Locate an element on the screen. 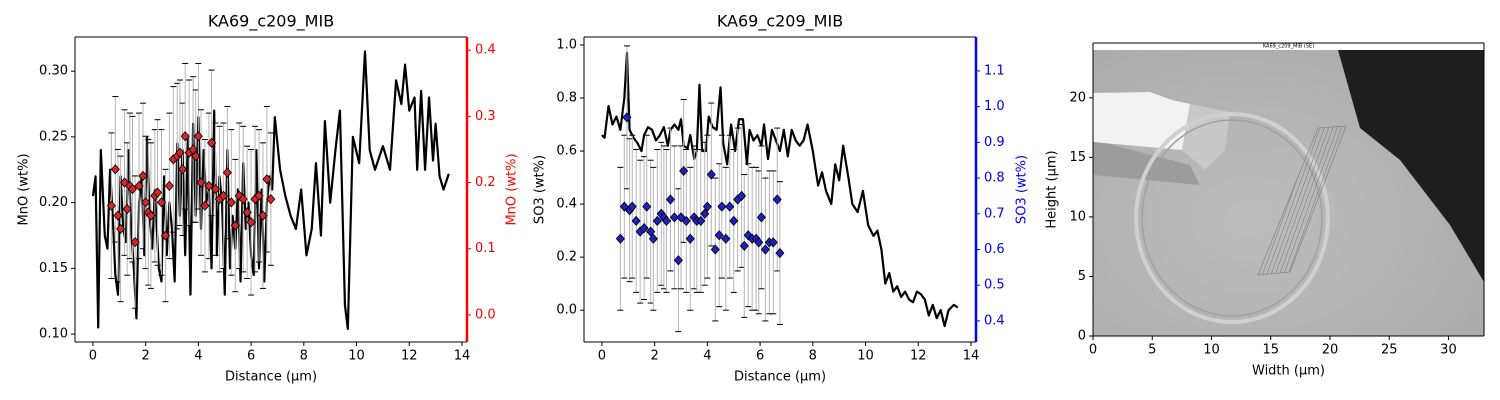  y2-tick-label: 0.9 is located at coordinates (994, 142).